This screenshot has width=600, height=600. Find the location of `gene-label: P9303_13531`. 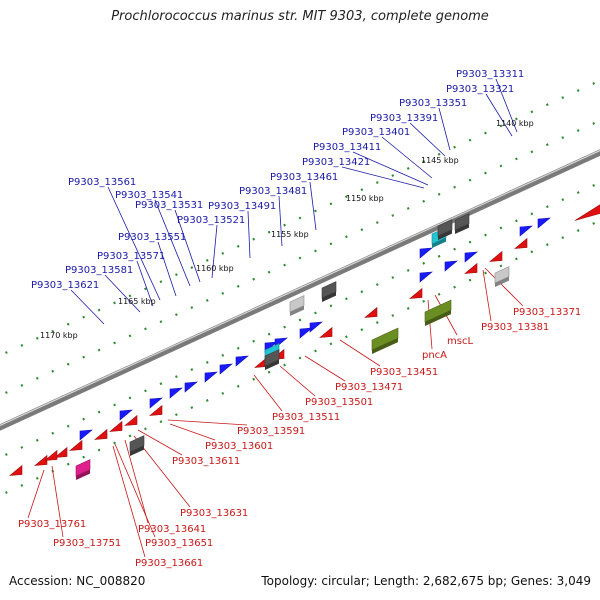

gene-label: P9303_13531 is located at coordinates (169, 205).